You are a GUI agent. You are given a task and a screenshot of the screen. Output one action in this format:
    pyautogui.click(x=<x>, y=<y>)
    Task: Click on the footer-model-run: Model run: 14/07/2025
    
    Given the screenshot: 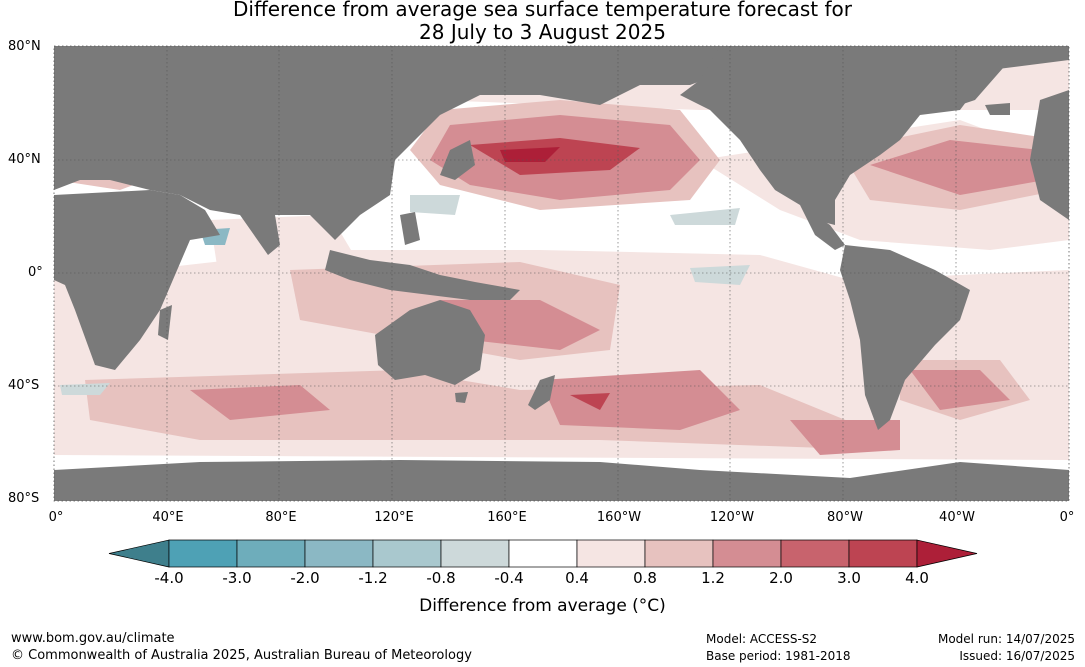 What is the action you would take?
    pyautogui.click(x=1006, y=639)
    